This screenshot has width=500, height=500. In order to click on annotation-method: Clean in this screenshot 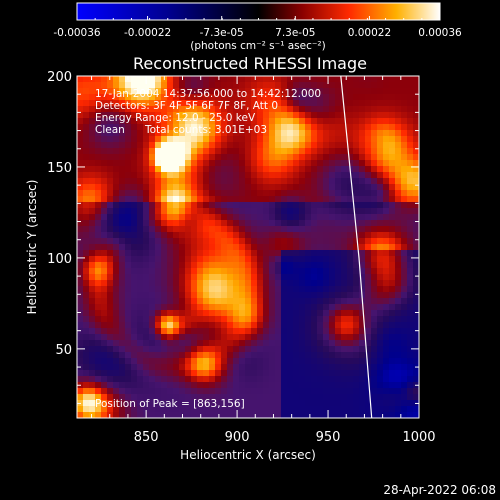, I will do `click(110, 130)`.